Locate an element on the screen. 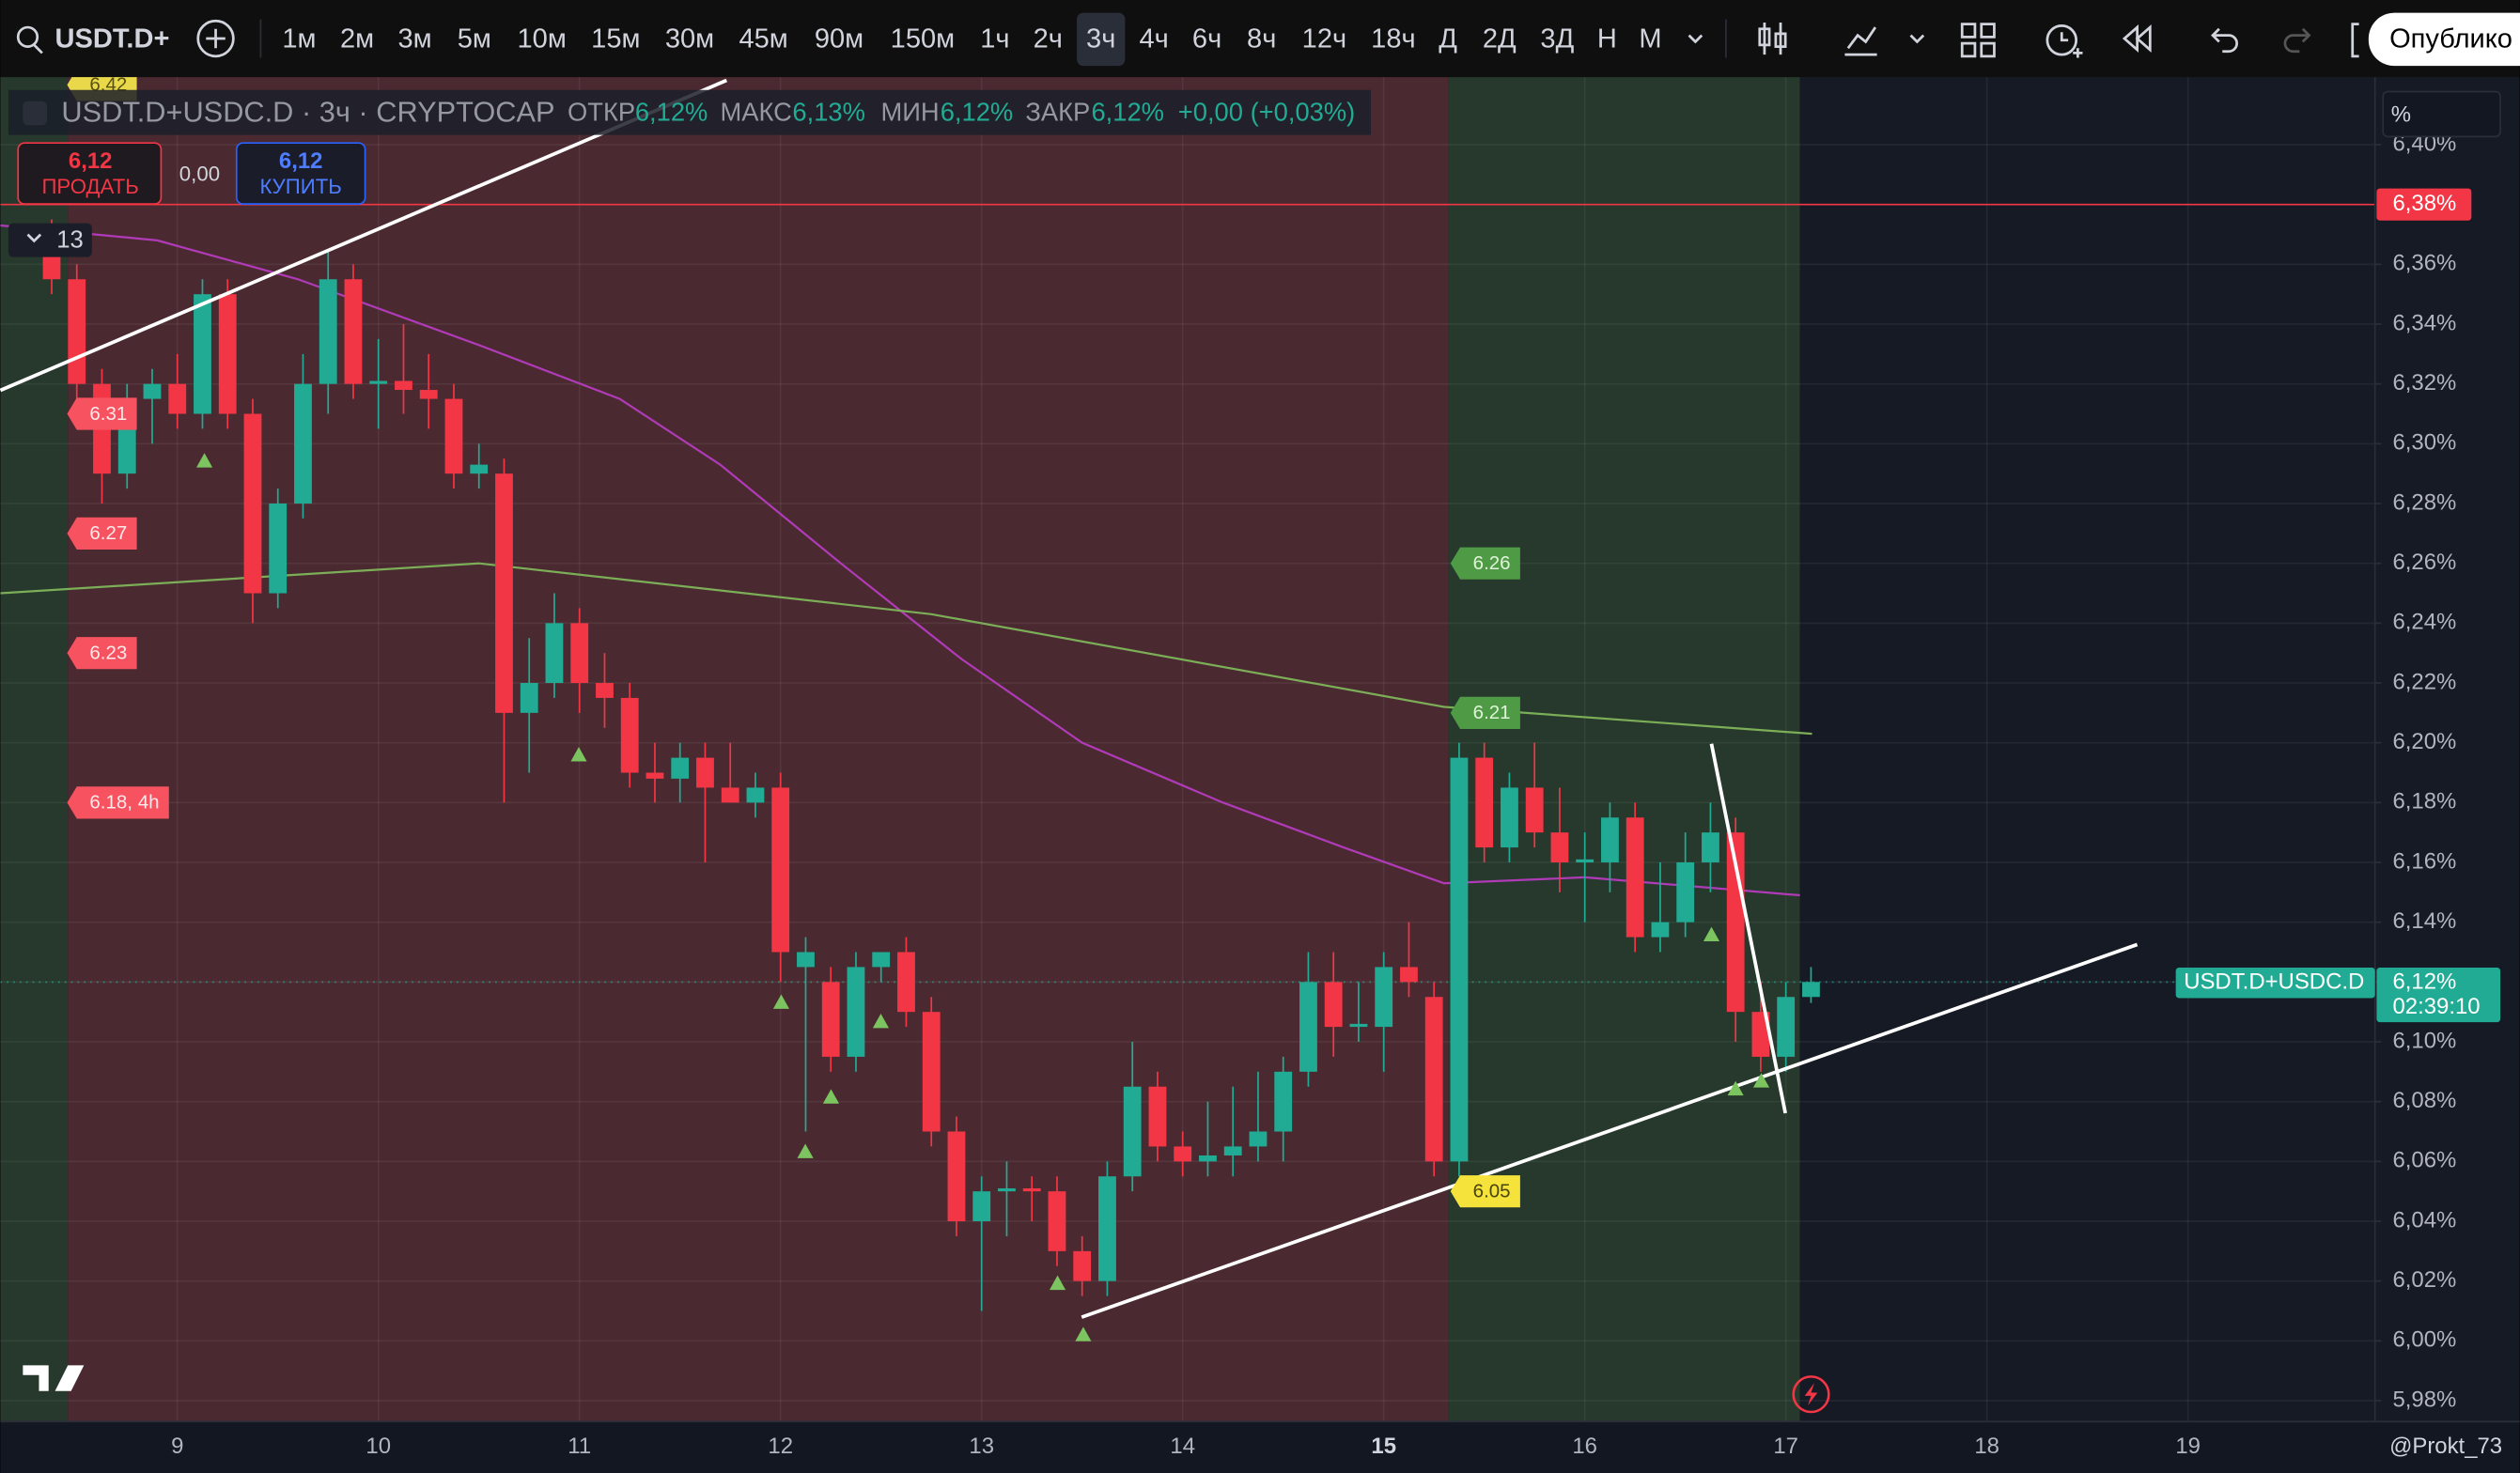  scale-box is located at coordinates (2441, 114).